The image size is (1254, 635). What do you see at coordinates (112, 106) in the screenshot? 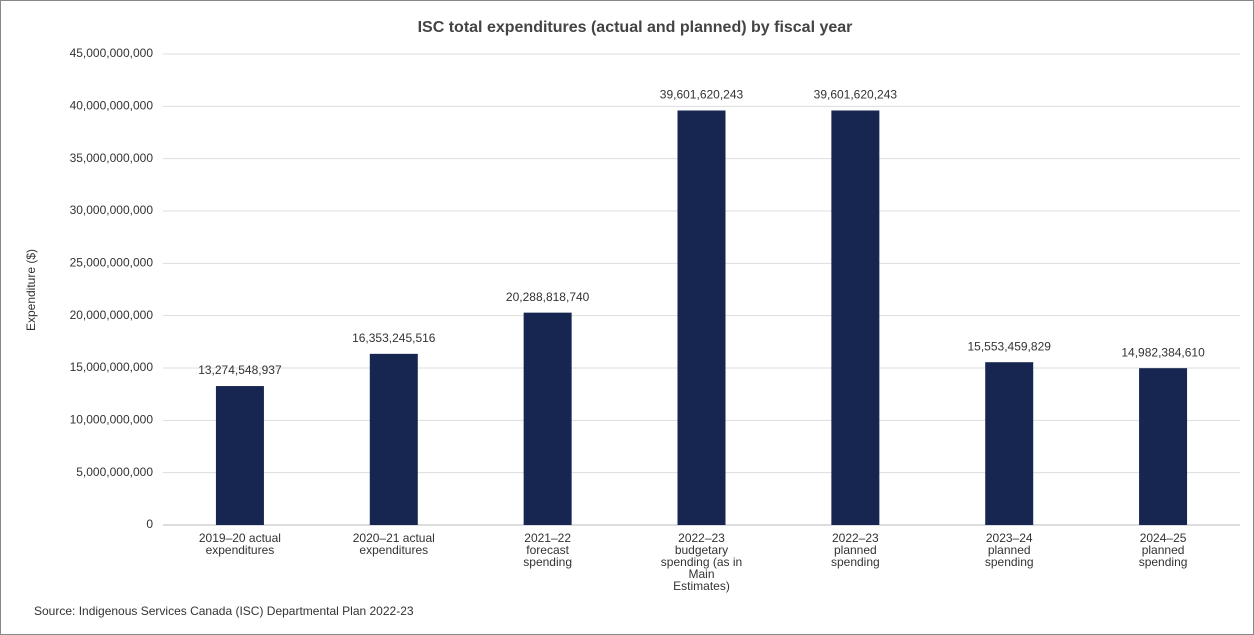
I see `y-tick-label: 40,000,000,000` at bounding box center [112, 106].